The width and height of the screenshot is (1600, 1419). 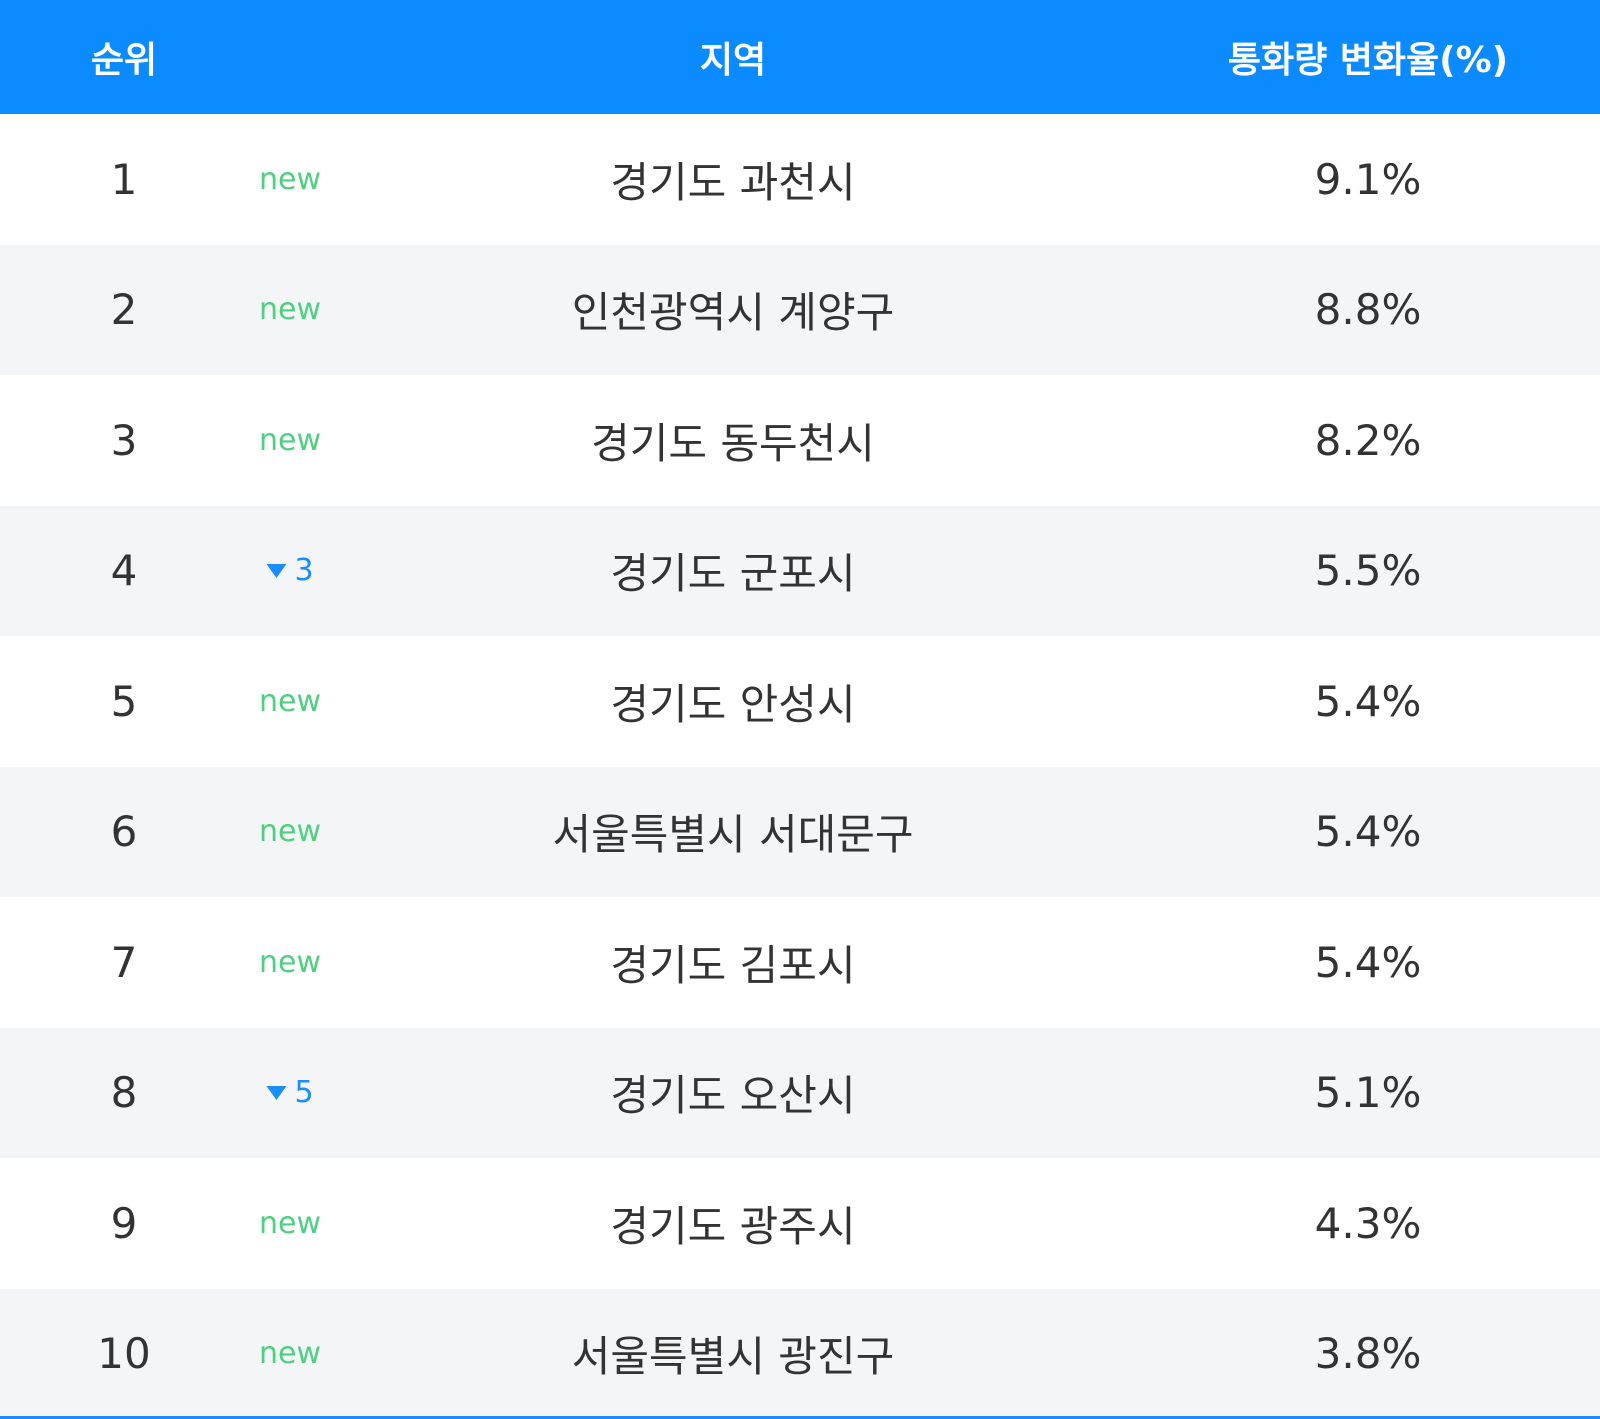 I want to click on rate: 8.2%, so click(x=1368, y=440).